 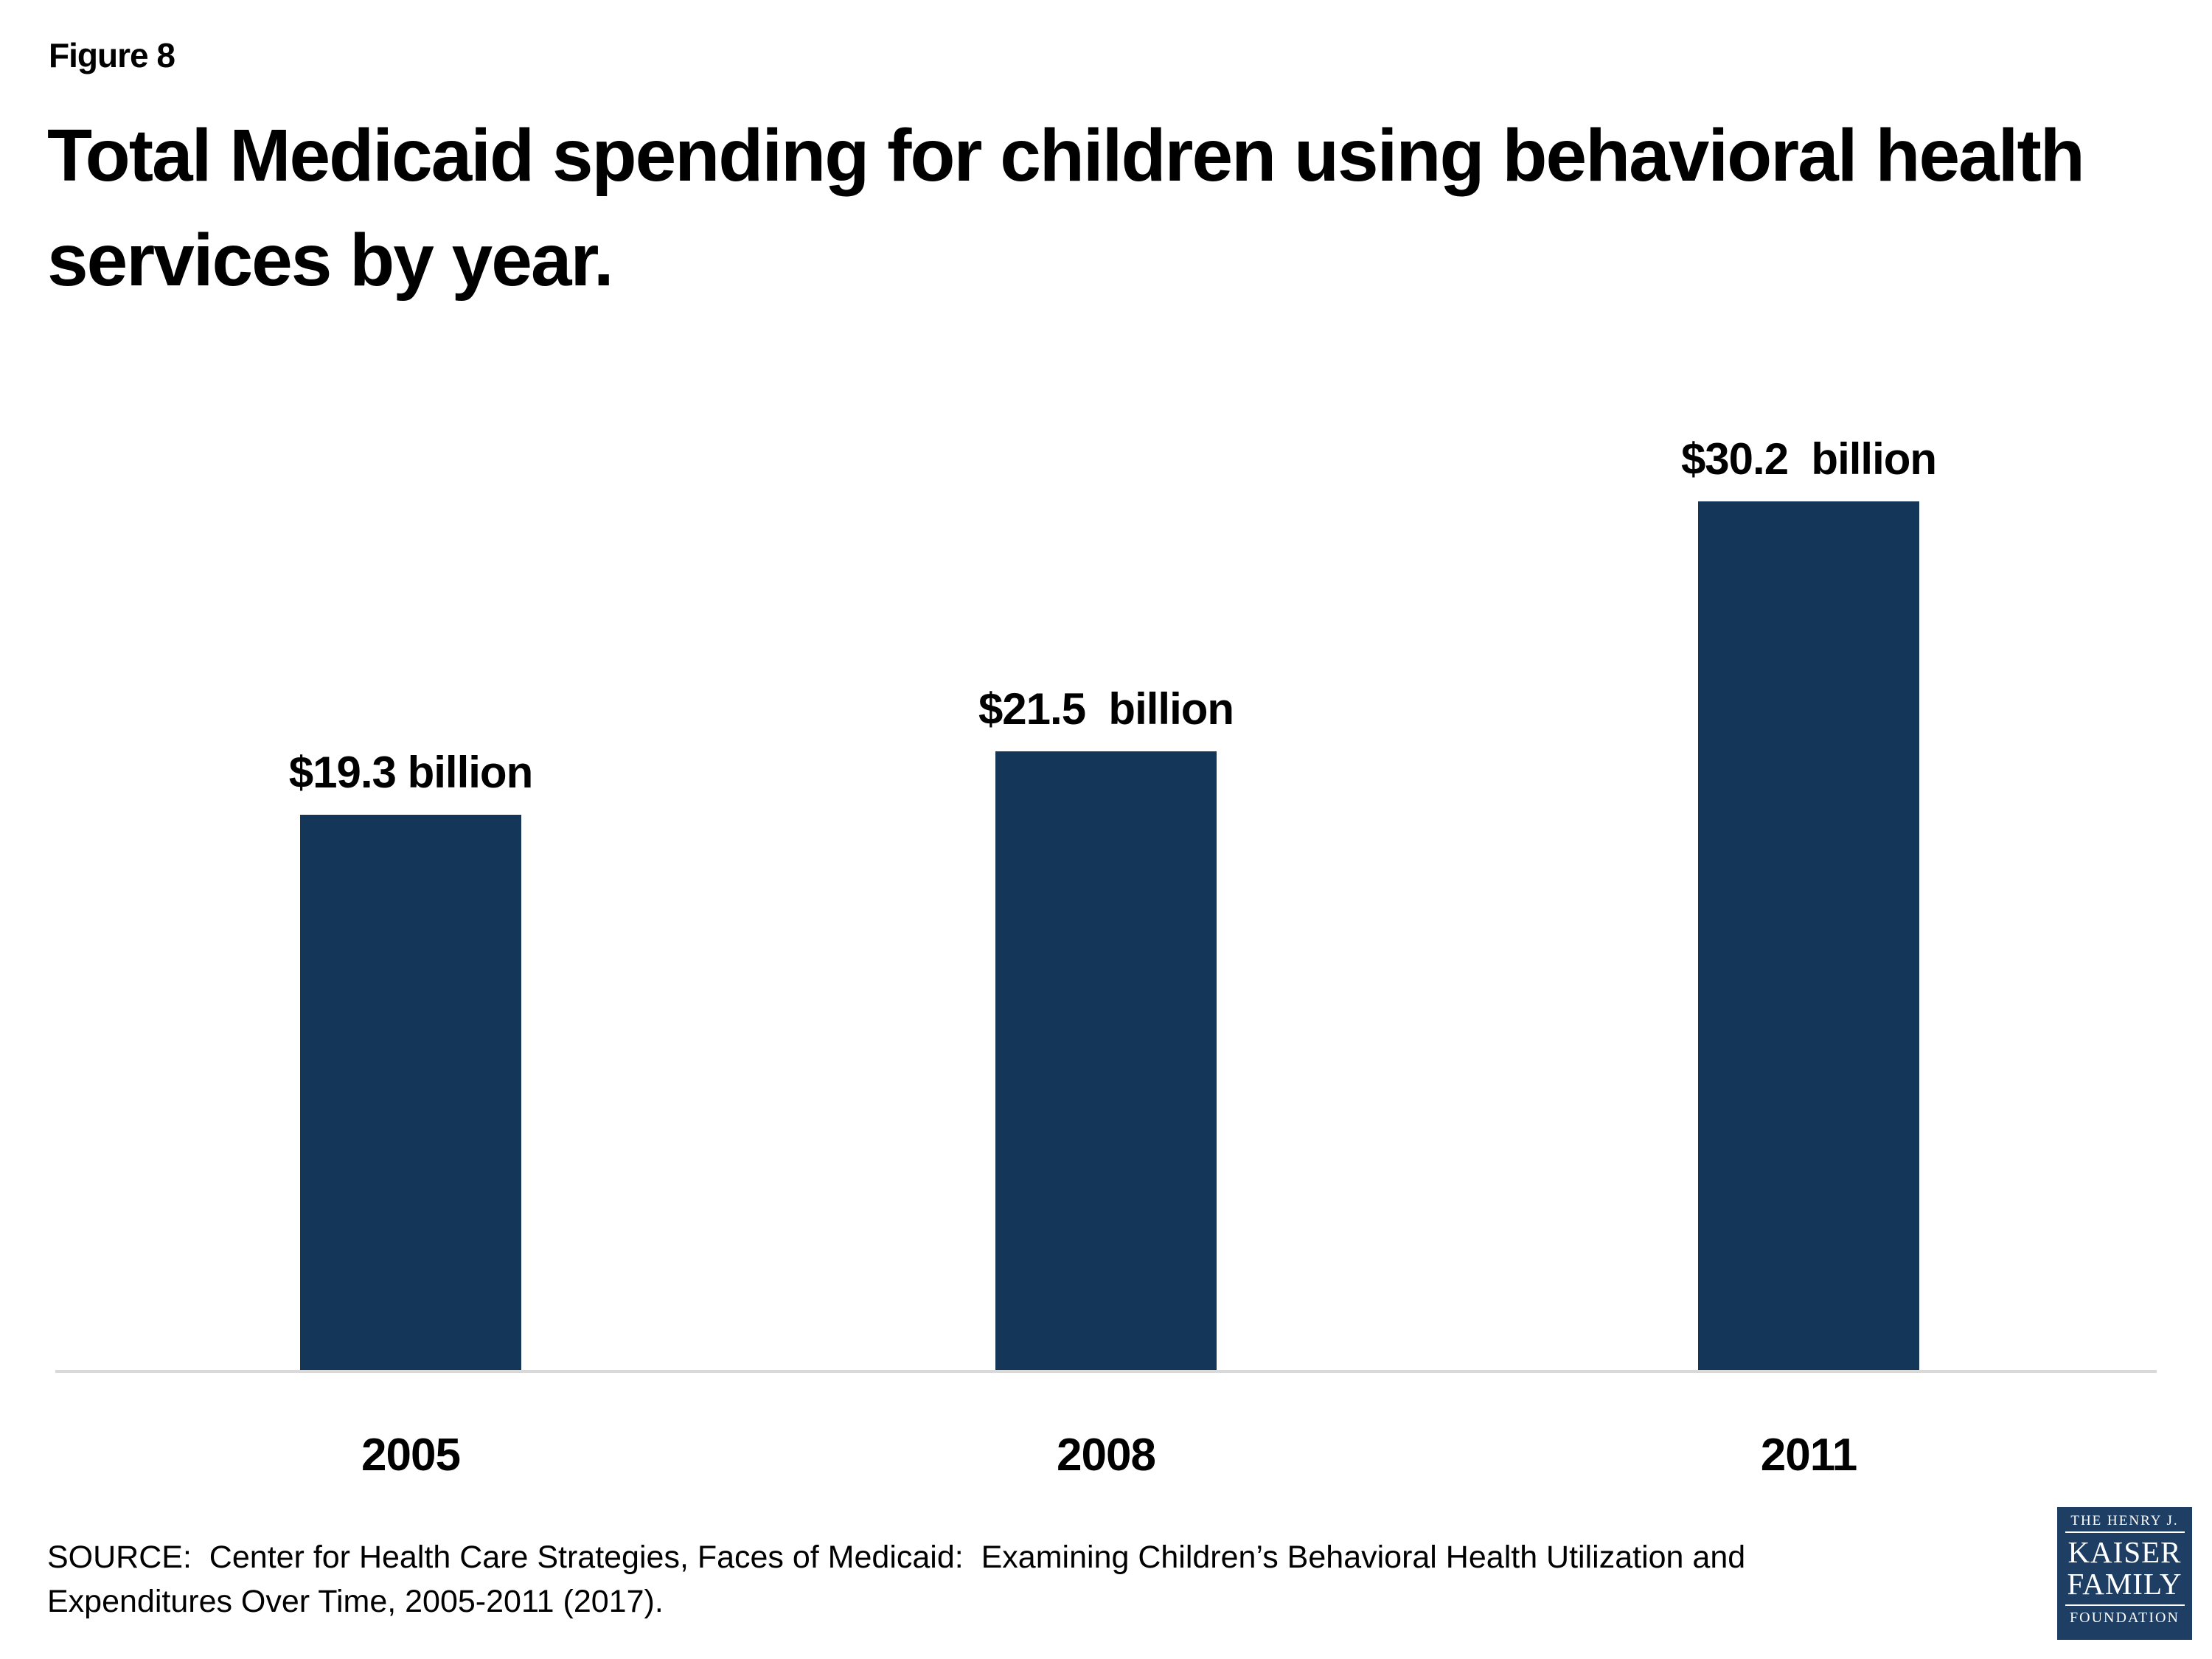 I want to click on logo-text-foundation: FOUNDATION, so click(x=2125, y=1618).